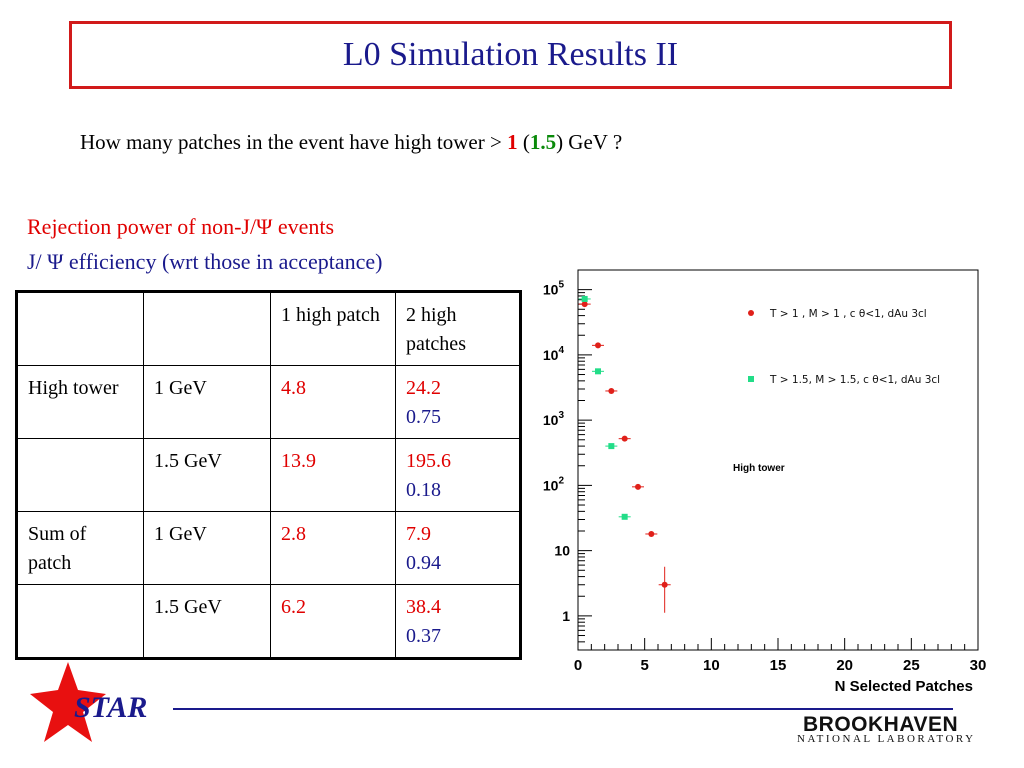 The width and height of the screenshot is (1024, 768). I want to click on y-tick-label: 10³, so click(554, 419).